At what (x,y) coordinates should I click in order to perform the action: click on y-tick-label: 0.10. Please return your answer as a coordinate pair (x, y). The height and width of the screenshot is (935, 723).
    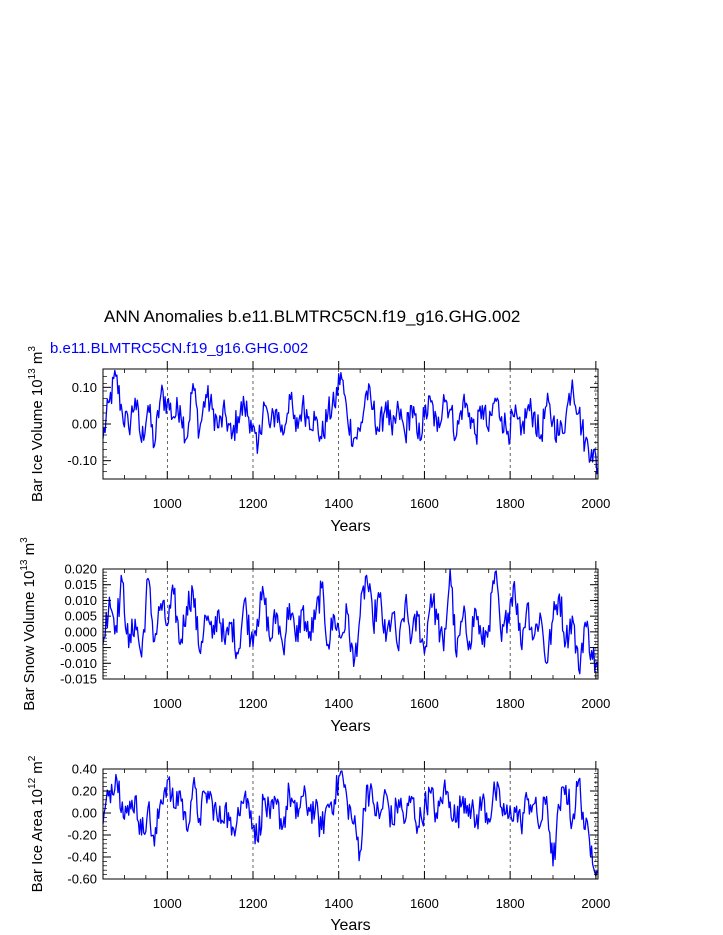
    Looking at the image, I should click on (84, 387).